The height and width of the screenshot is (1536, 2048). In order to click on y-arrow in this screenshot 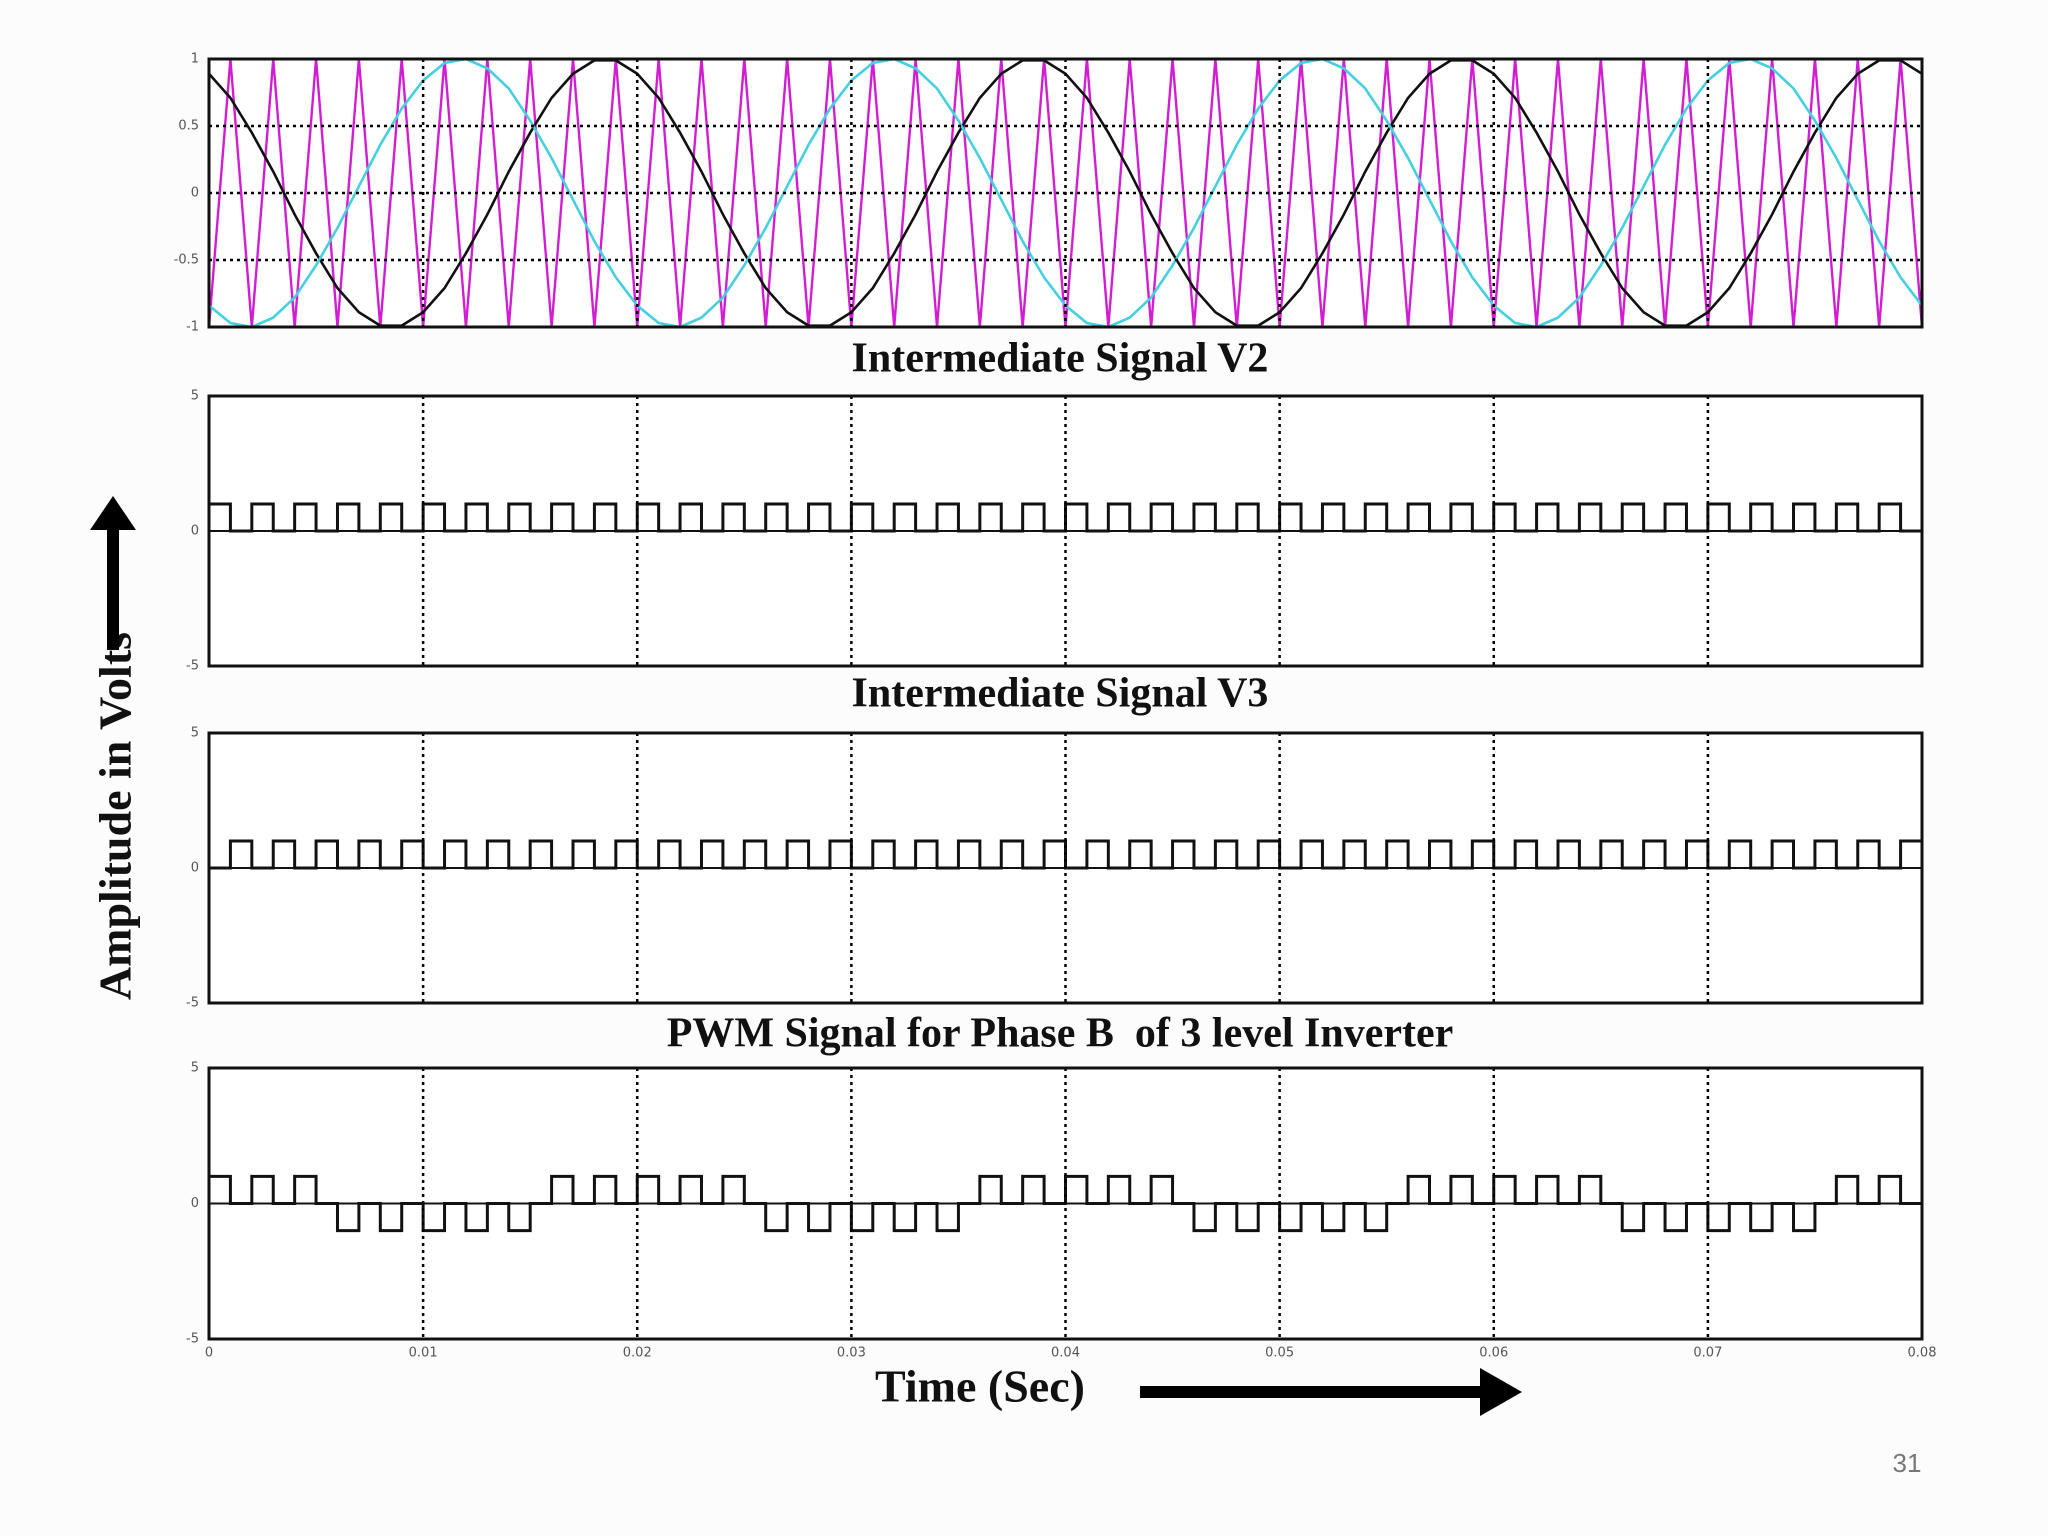, I will do `click(113, 573)`.